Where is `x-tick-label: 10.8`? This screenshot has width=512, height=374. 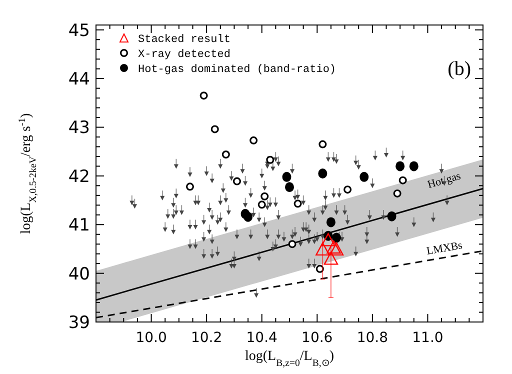
x-tick-label: 10.8 is located at coordinates (372, 338).